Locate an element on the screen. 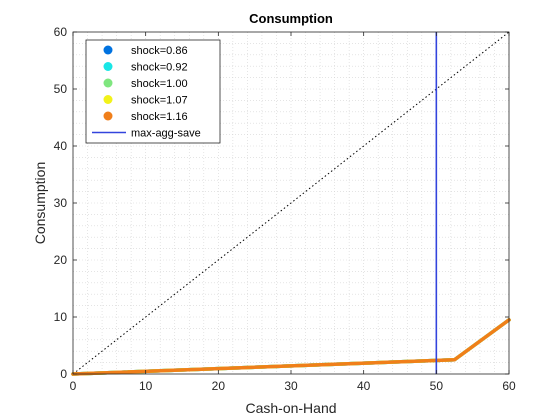 This screenshot has width=560, height=420. legend-box is located at coordinates (153, 91).